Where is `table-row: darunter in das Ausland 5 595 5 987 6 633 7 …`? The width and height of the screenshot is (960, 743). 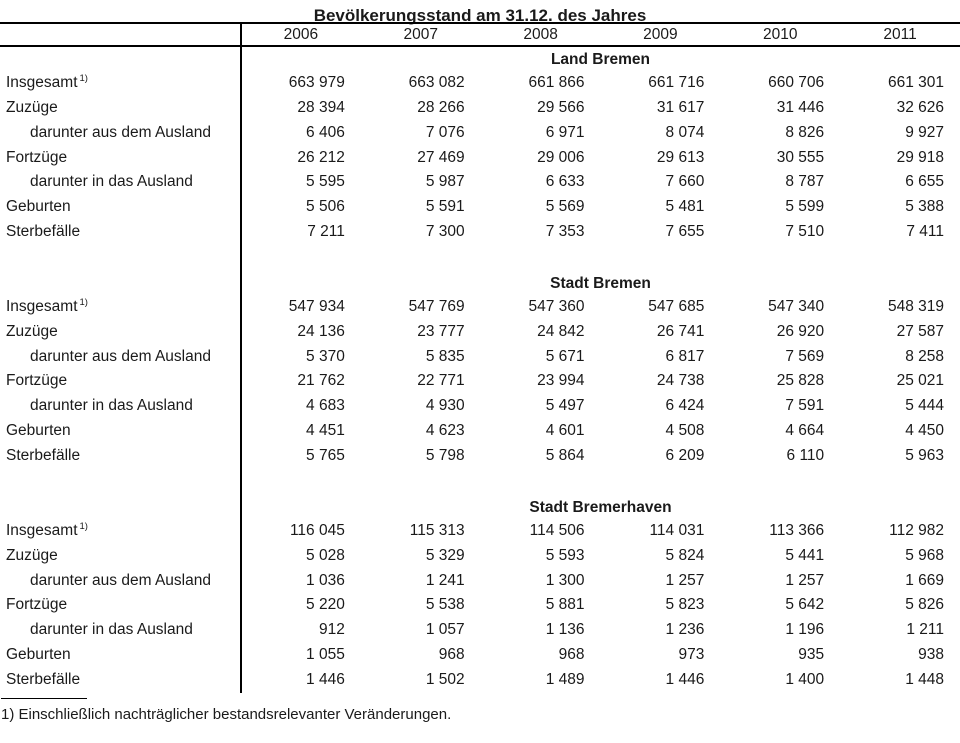 table-row: darunter in das Ausland 5 595 5 987 6 633 7 … is located at coordinates (480, 182).